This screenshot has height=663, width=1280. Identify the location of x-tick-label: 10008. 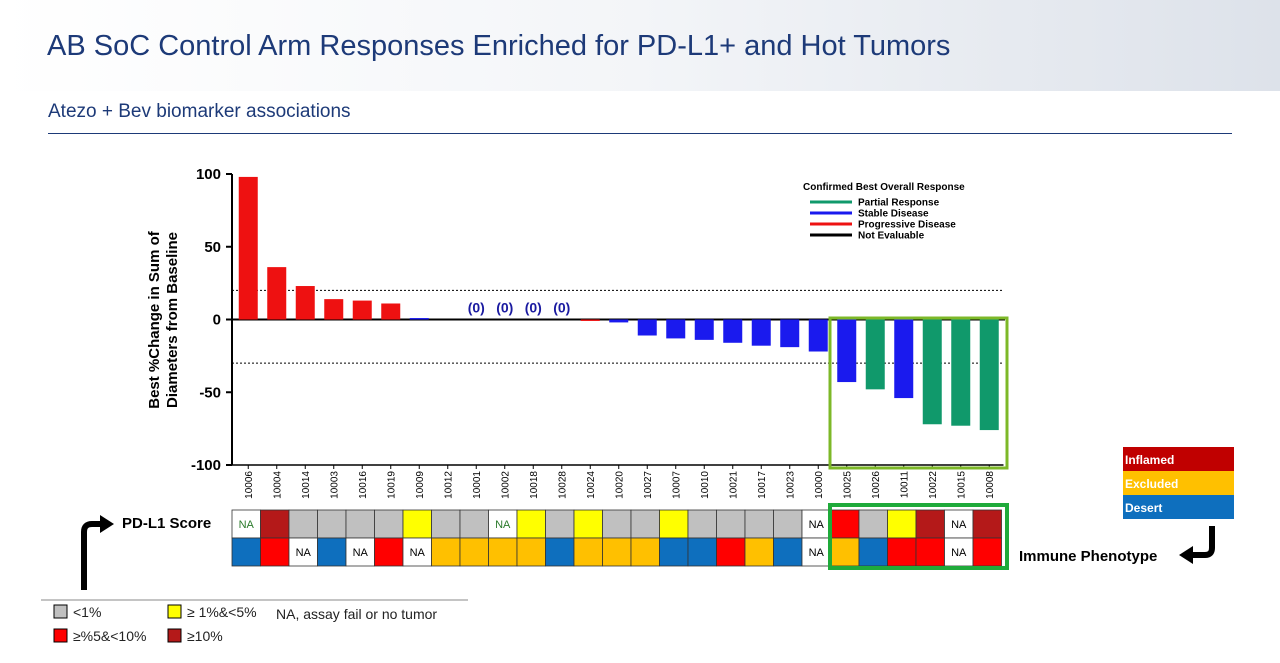
(990, 485).